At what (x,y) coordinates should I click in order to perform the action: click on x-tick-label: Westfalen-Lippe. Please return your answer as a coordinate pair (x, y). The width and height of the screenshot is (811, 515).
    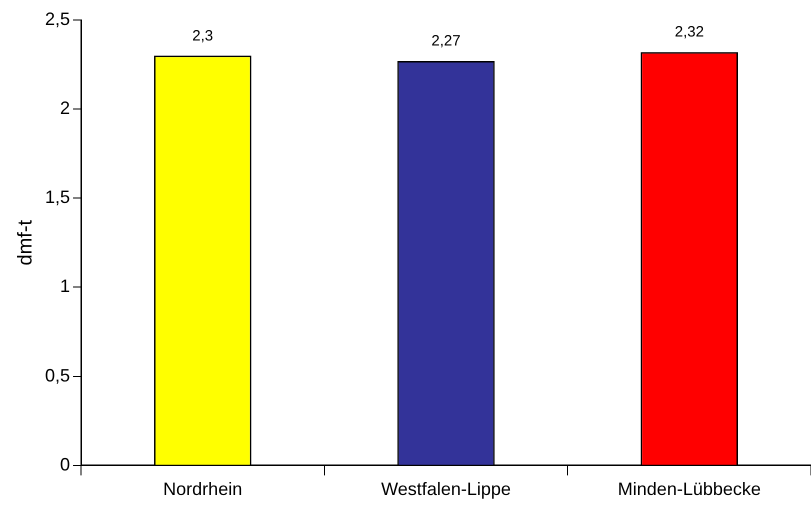
    Looking at the image, I should click on (446, 489).